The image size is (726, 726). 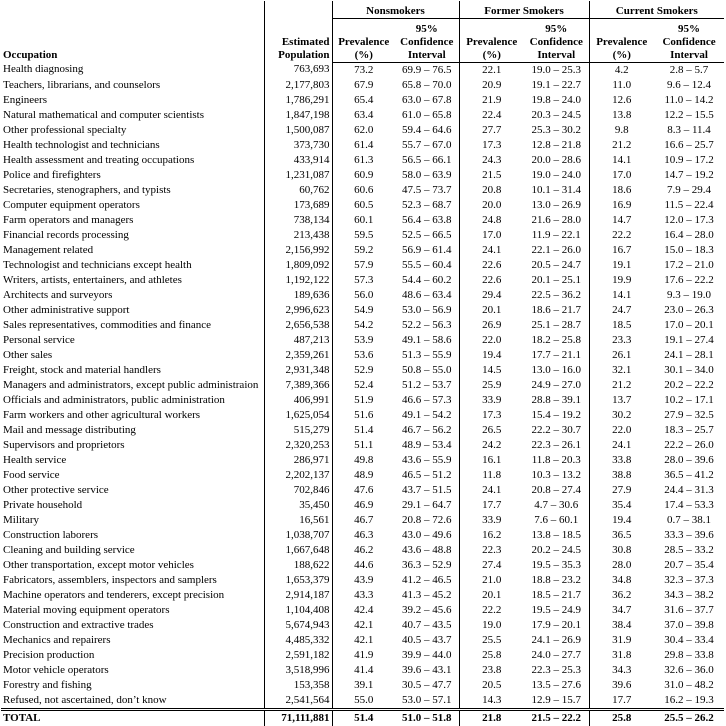 I want to click on table-cell: 21.9, so click(x=491, y=100).